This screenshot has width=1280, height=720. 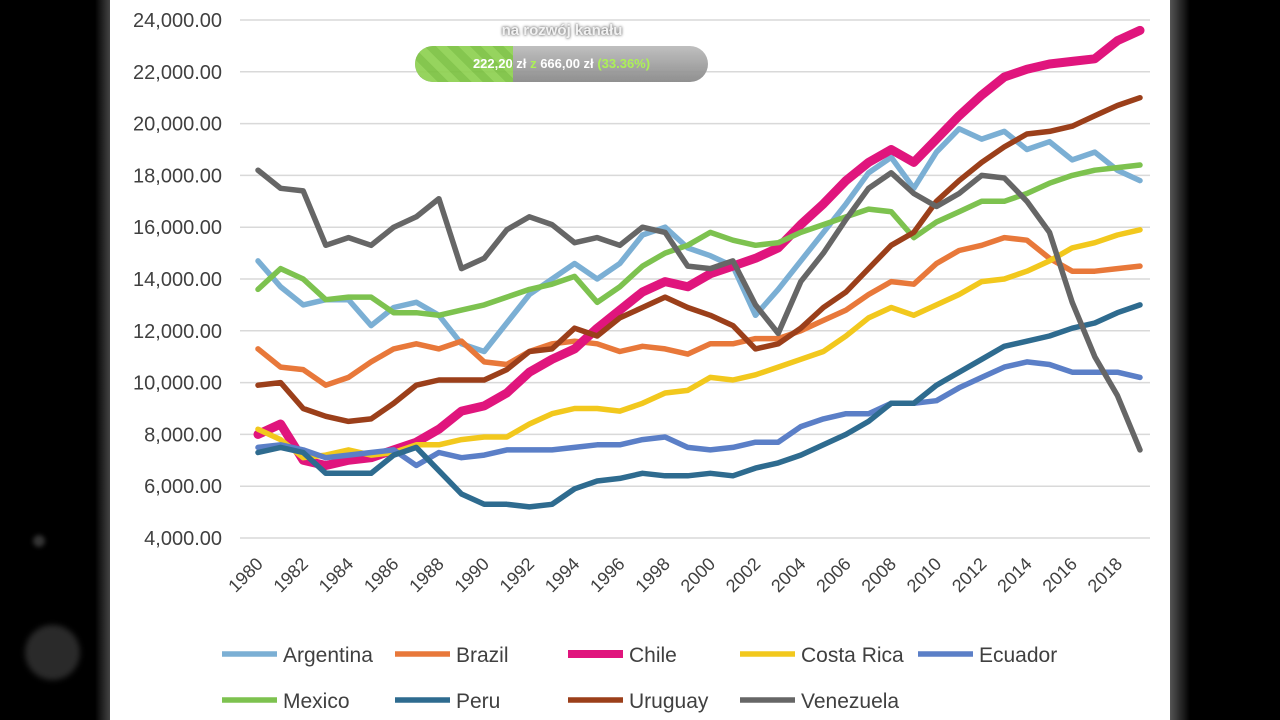 What do you see at coordinates (1018, 655) in the screenshot?
I see `legend-label-ecuador: Ecuador` at bounding box center [1018, 655].